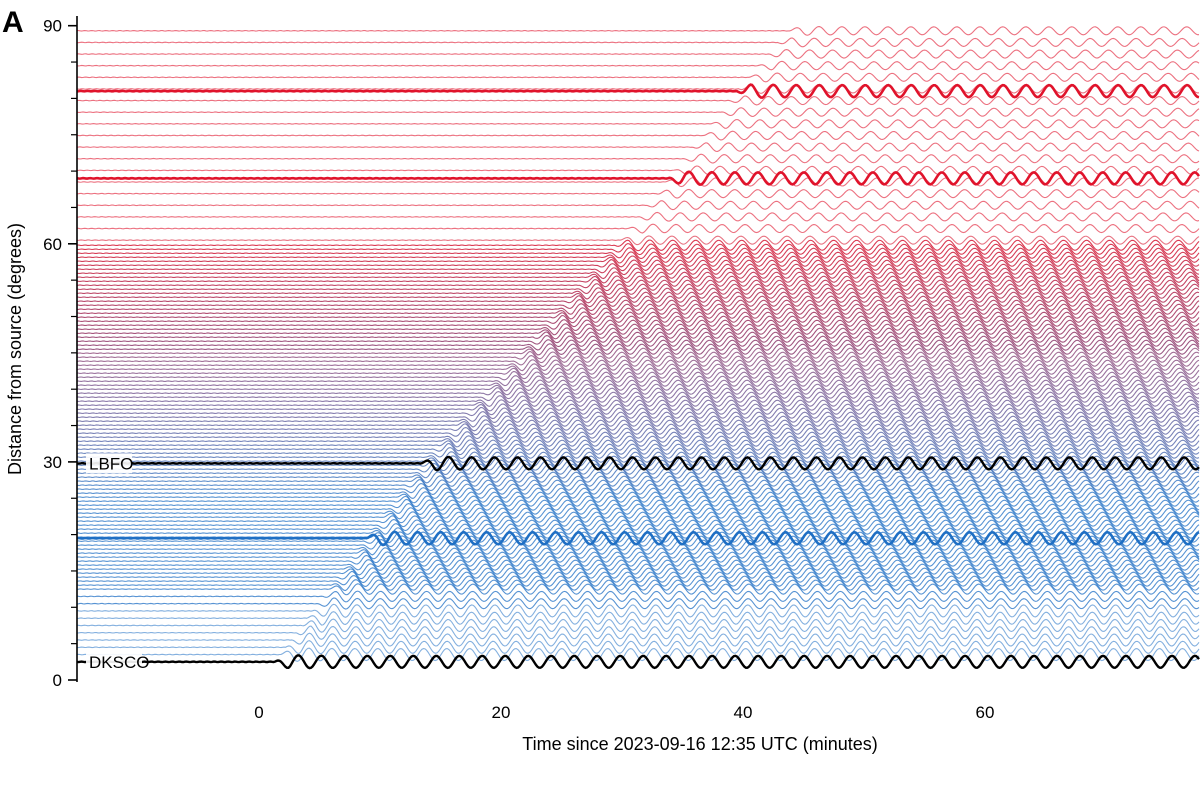  What do you see at coordinates (258, 712) in the screenshot?
I see `x-tick-label: 0` at bounding box center [258, 712].